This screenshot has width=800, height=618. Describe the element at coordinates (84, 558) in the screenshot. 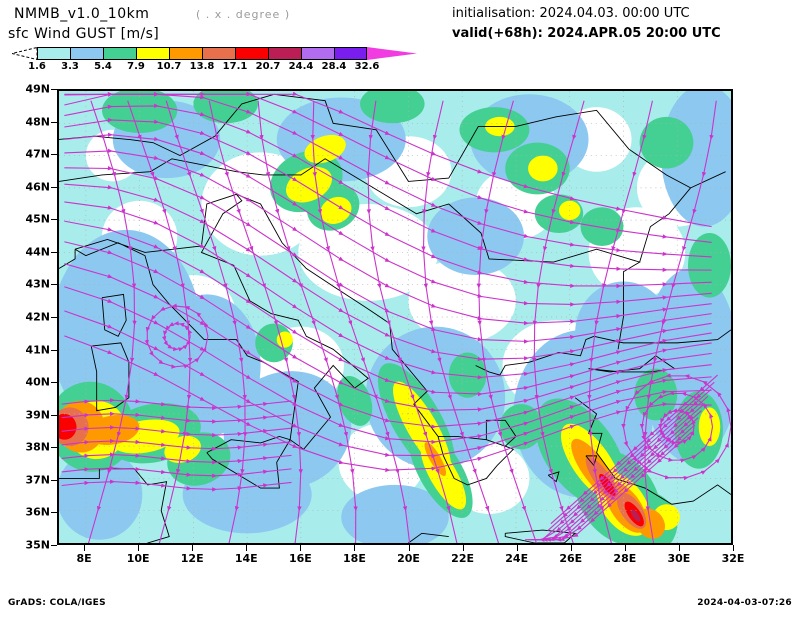

I see `x-axis-label-8E: 8E` at that location.